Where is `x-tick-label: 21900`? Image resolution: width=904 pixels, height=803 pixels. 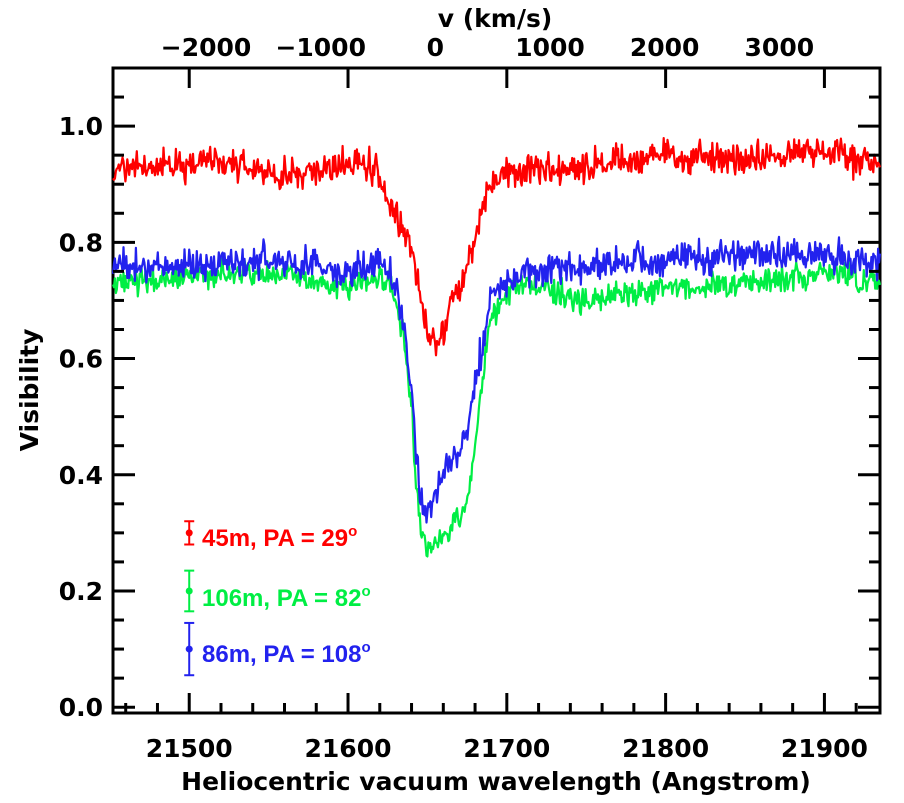
x-tick-label: 21900 is located at coordinates (824, 748).